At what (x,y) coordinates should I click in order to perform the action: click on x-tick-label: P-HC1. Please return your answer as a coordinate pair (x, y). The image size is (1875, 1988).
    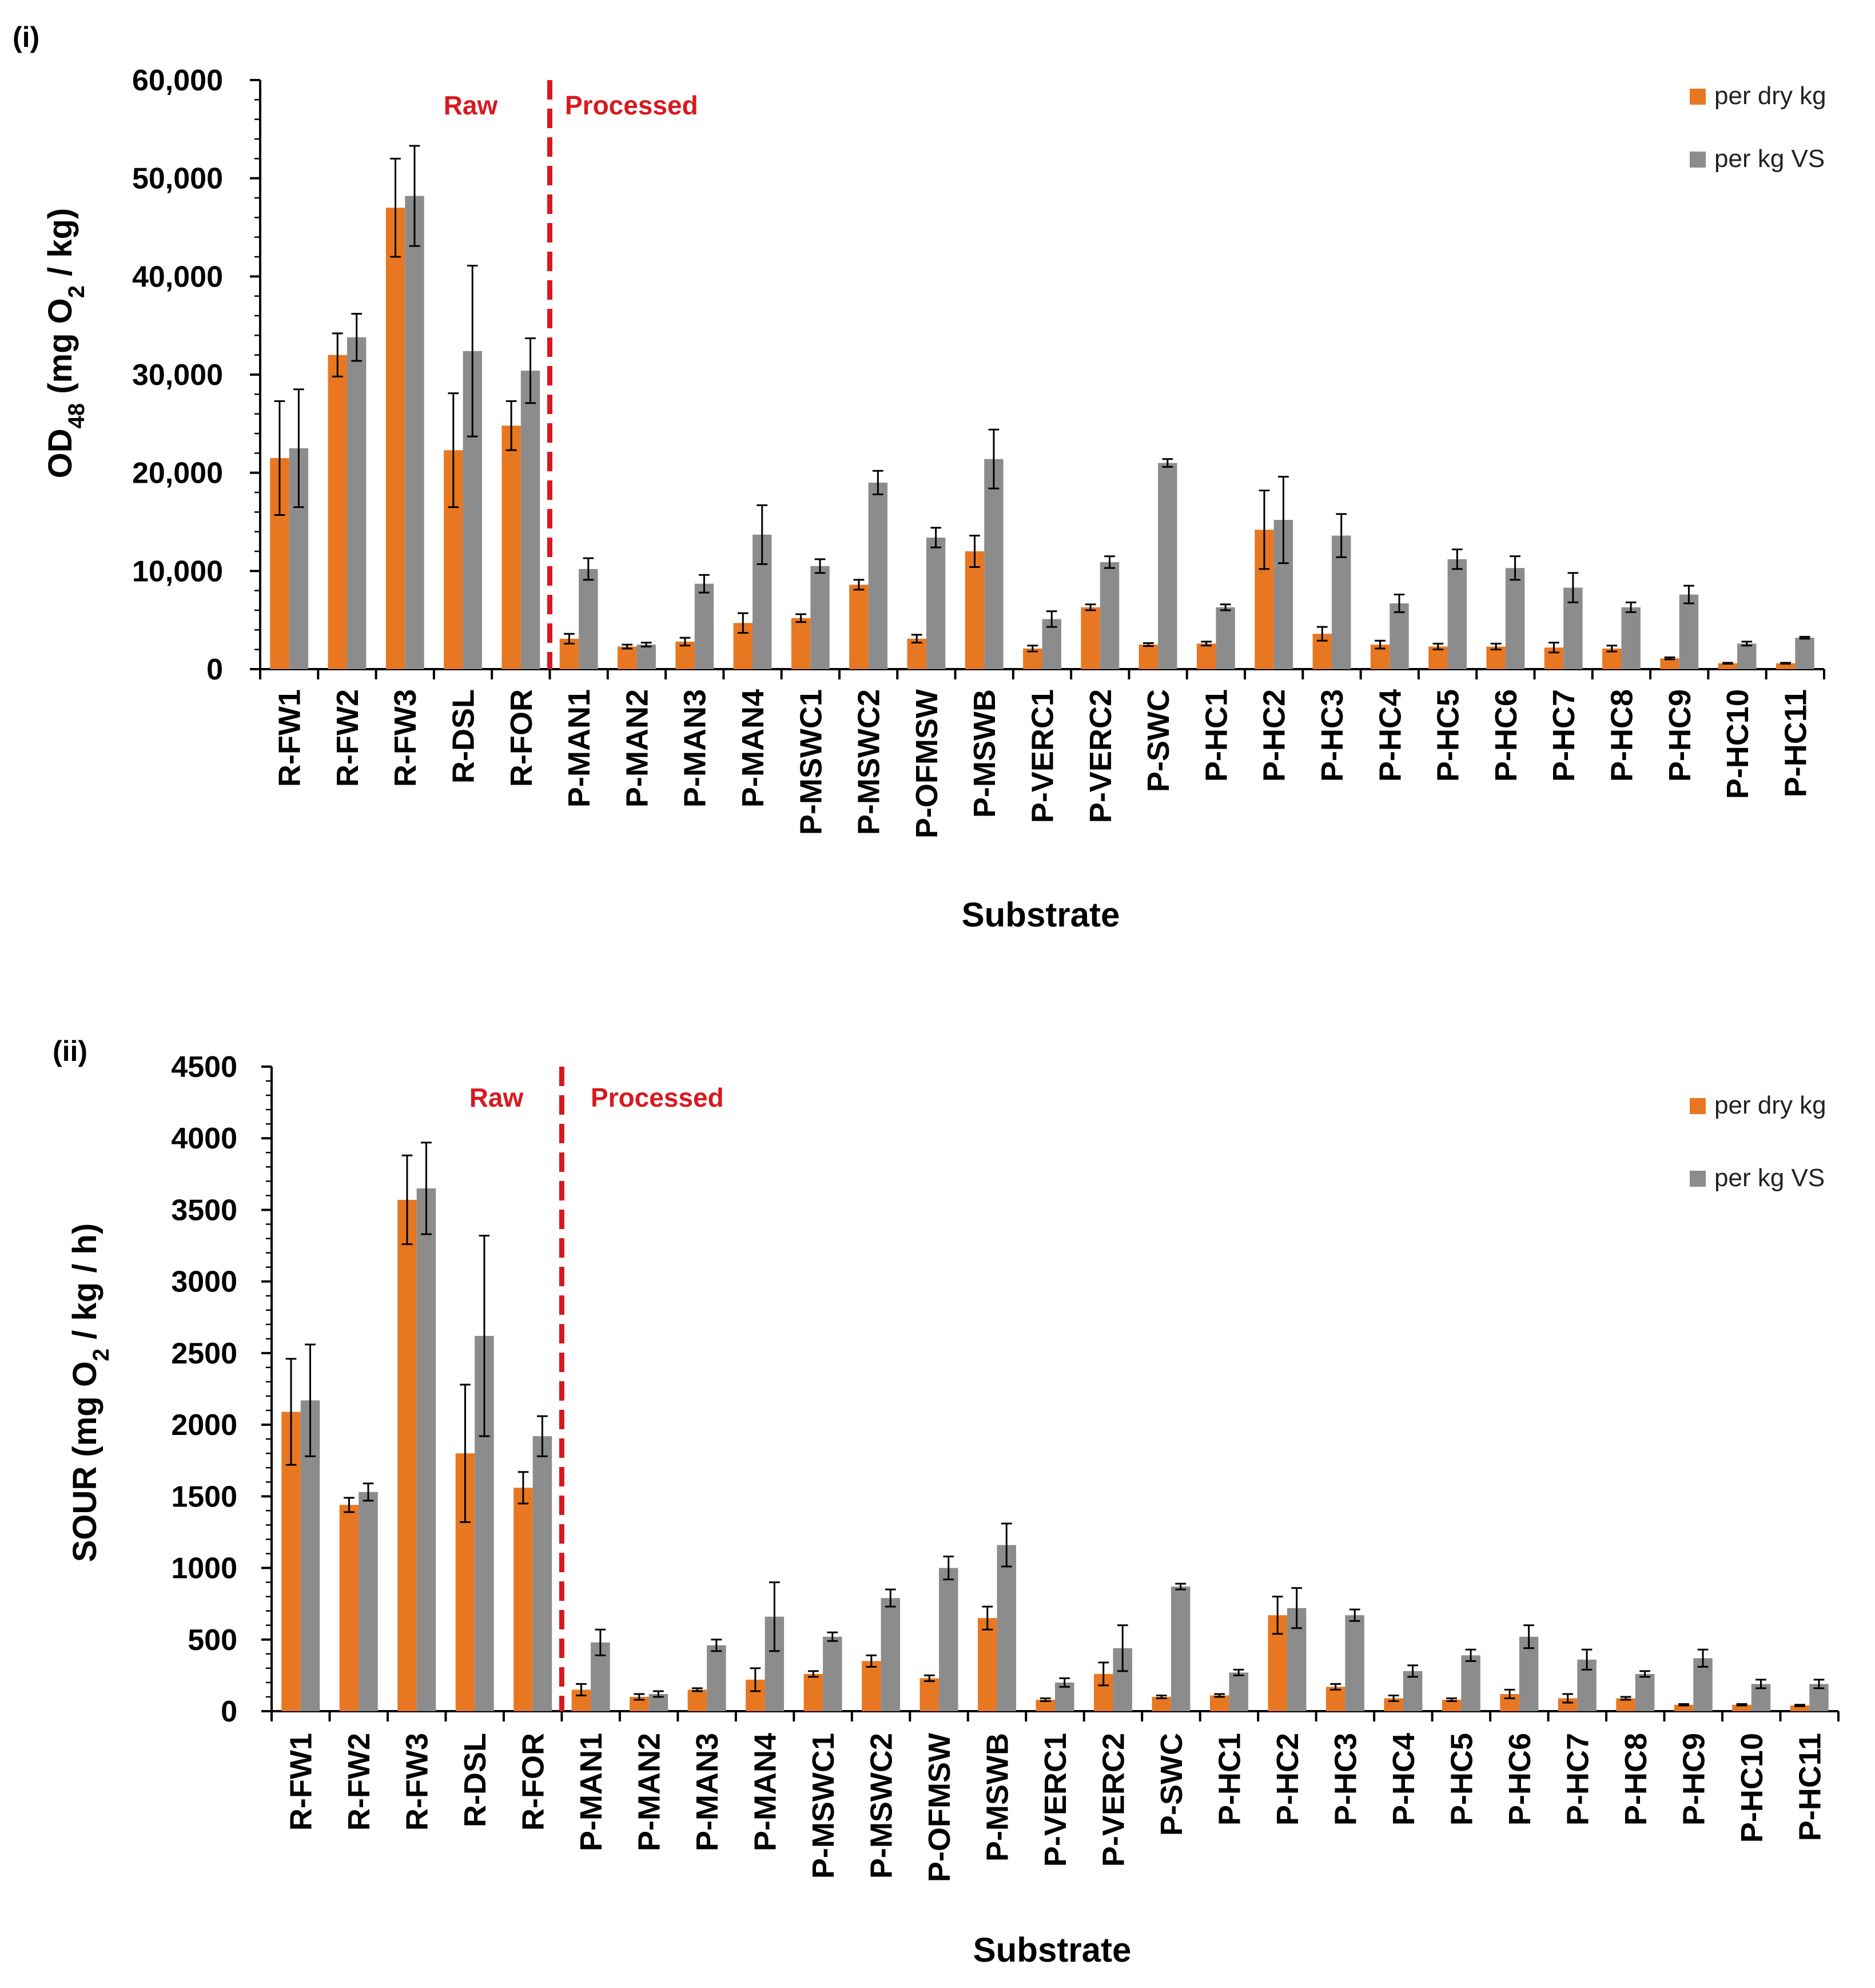
    Looking at the image, I should click on (1216, 735).